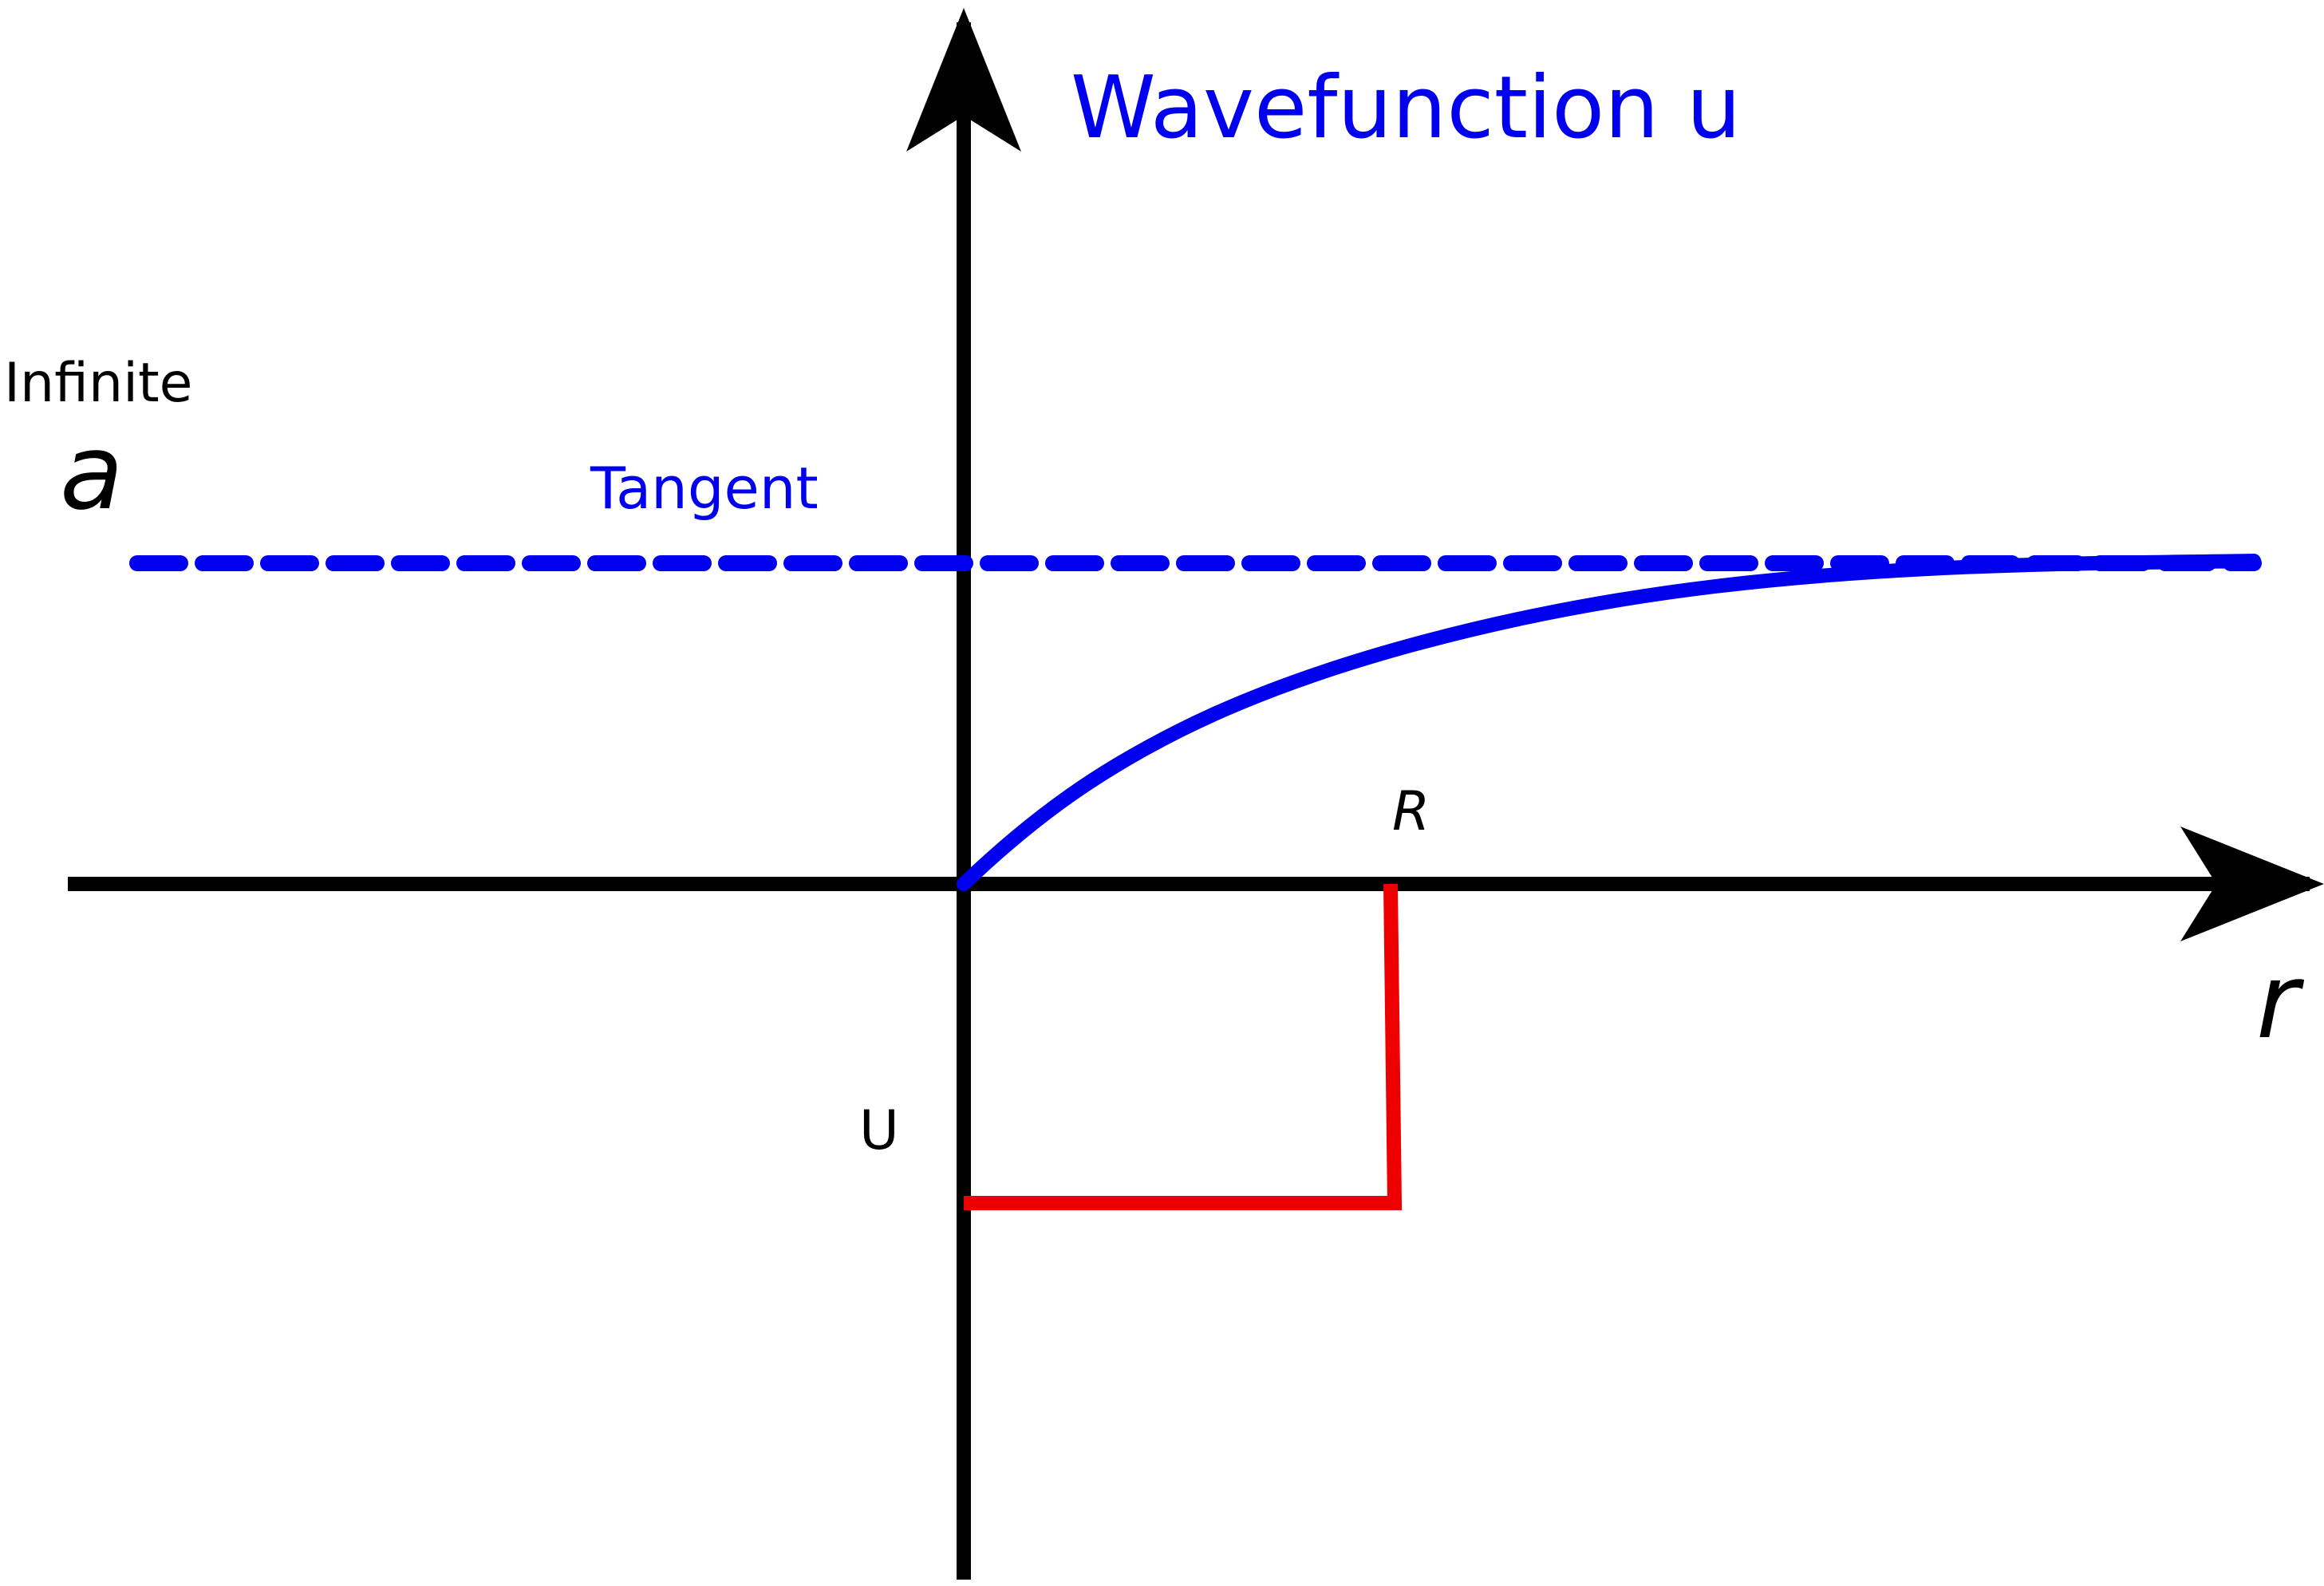  I want to click on r-axis-label: r, so click(2280, 1001).